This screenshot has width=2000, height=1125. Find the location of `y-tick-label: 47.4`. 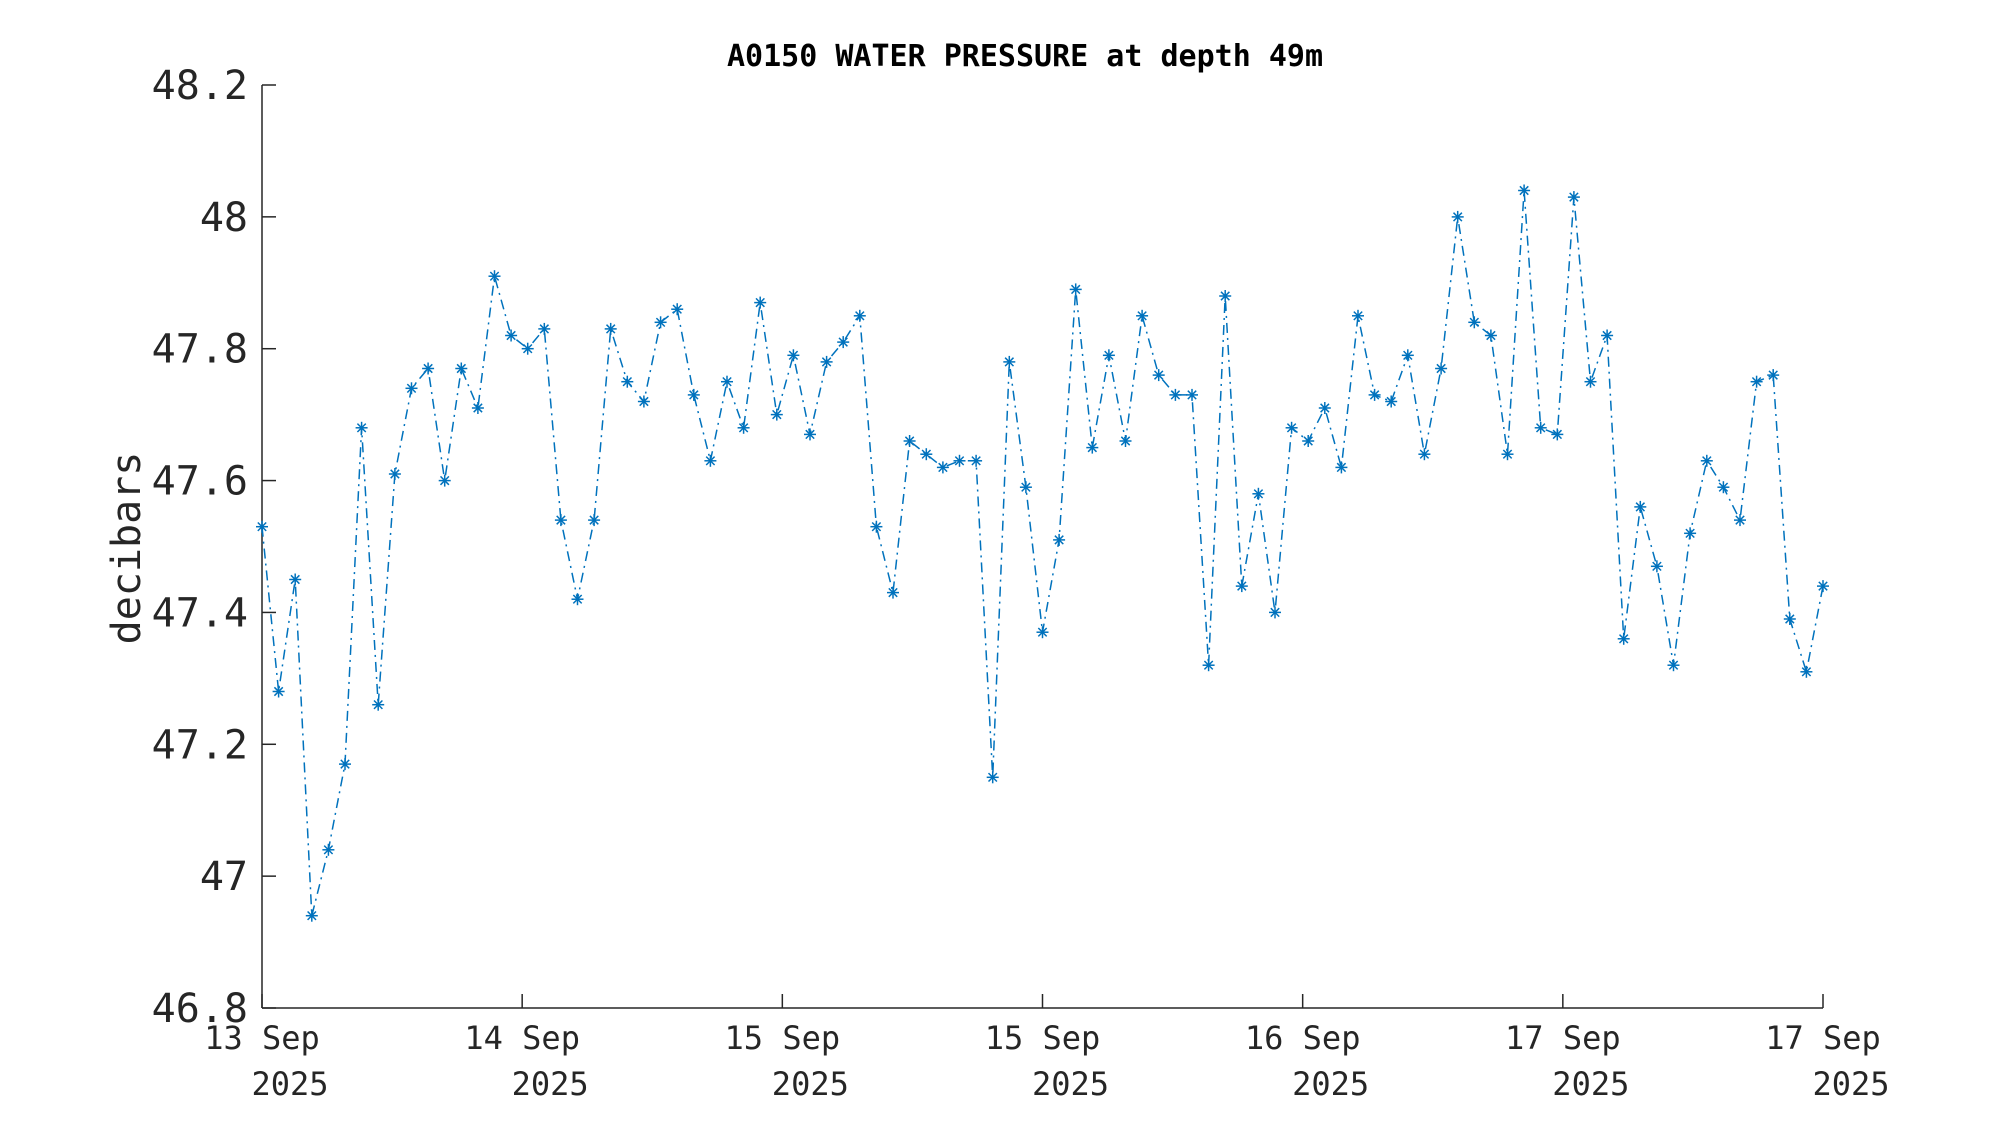

y-tick-label: 47.4 is located at coordinates (200, 613).